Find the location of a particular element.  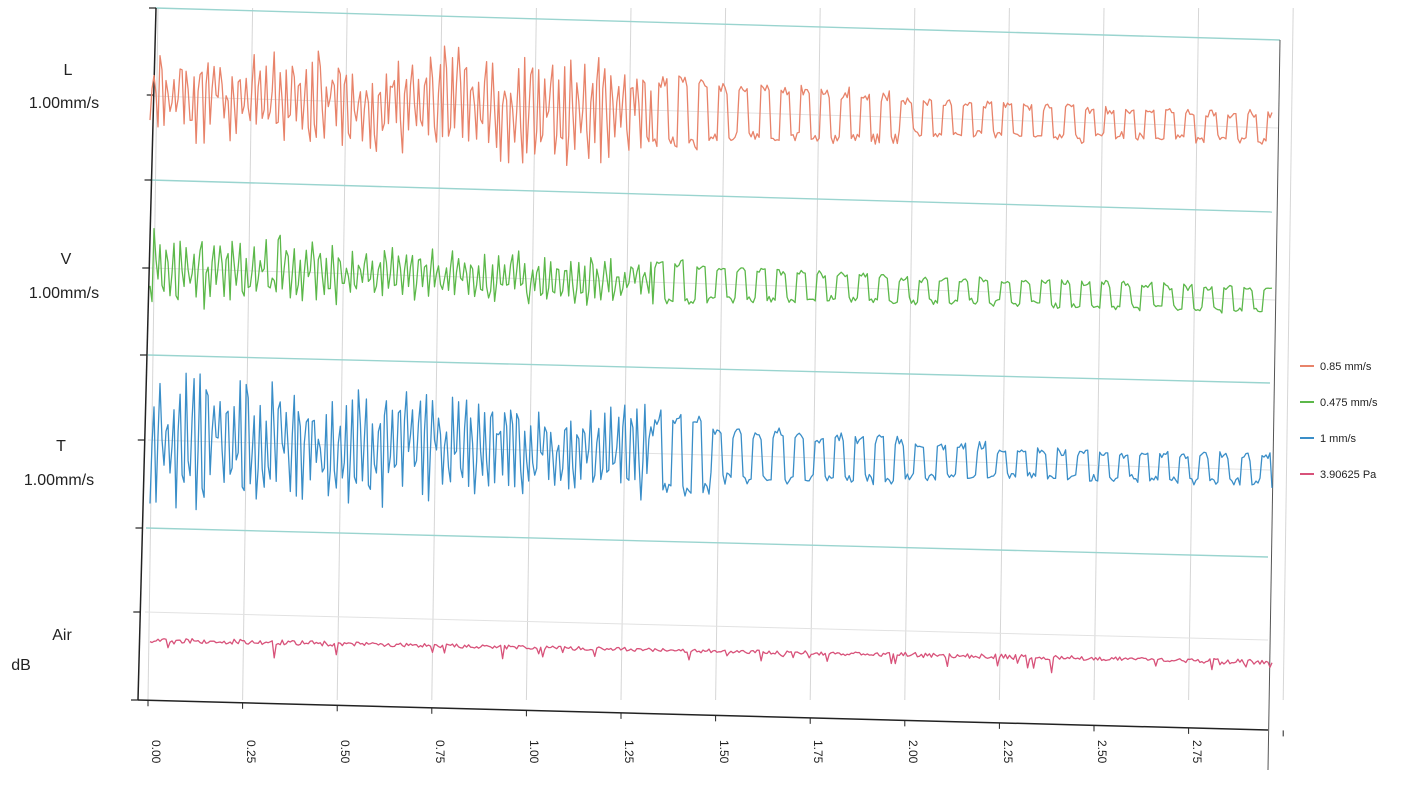

trace-v is located at coordinates (711, 270).